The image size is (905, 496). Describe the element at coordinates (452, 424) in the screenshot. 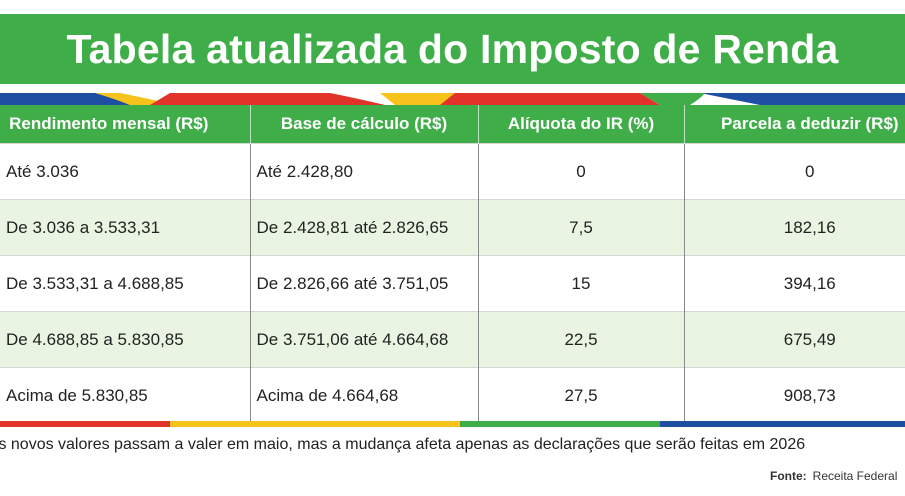

I see `decorative-stripes-bottom` at that location.